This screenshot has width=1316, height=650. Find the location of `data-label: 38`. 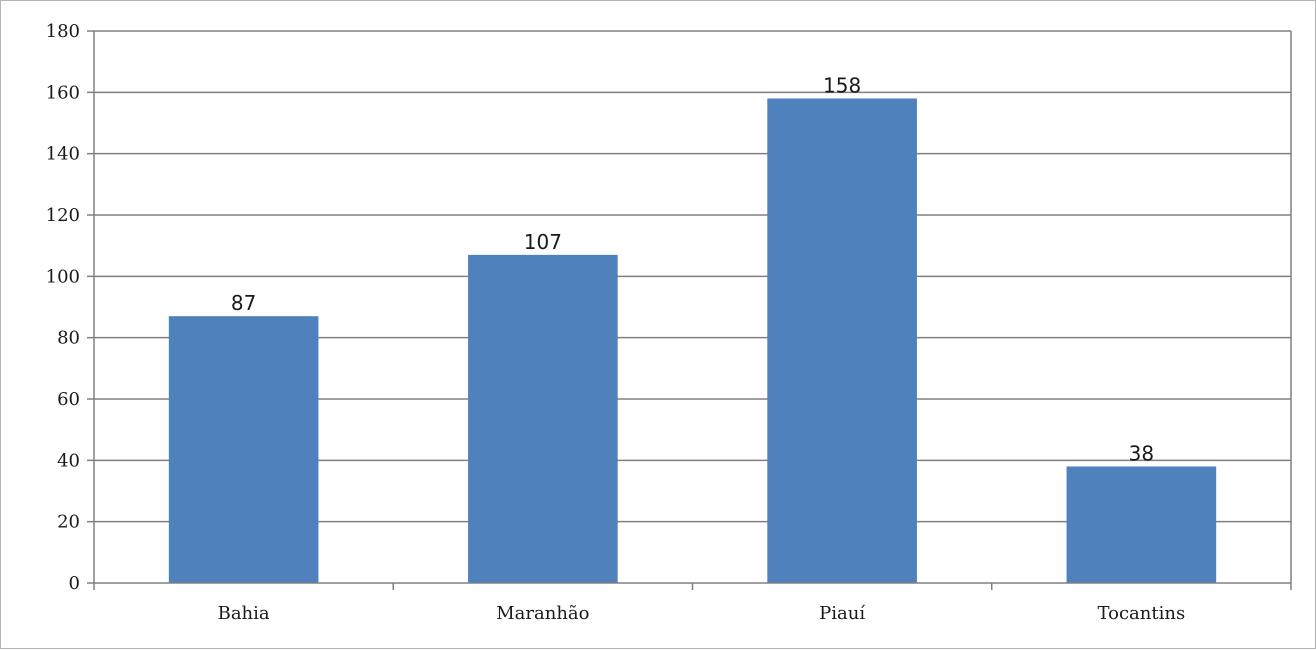

data-label: 38 is located at coordinates (1141, 453).